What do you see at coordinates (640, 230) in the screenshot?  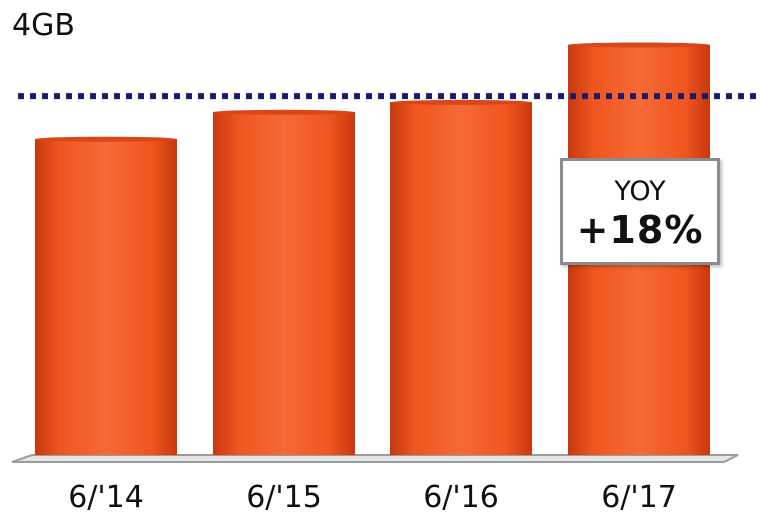 I see `yoy-value: +18%` at bounding box center [640, 230].